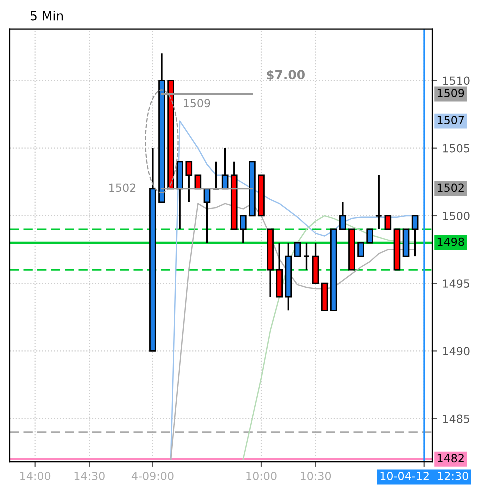 This screenshot has width=500, height=489. I want to click on x-tick-label: 14:30, so click(89, 476).